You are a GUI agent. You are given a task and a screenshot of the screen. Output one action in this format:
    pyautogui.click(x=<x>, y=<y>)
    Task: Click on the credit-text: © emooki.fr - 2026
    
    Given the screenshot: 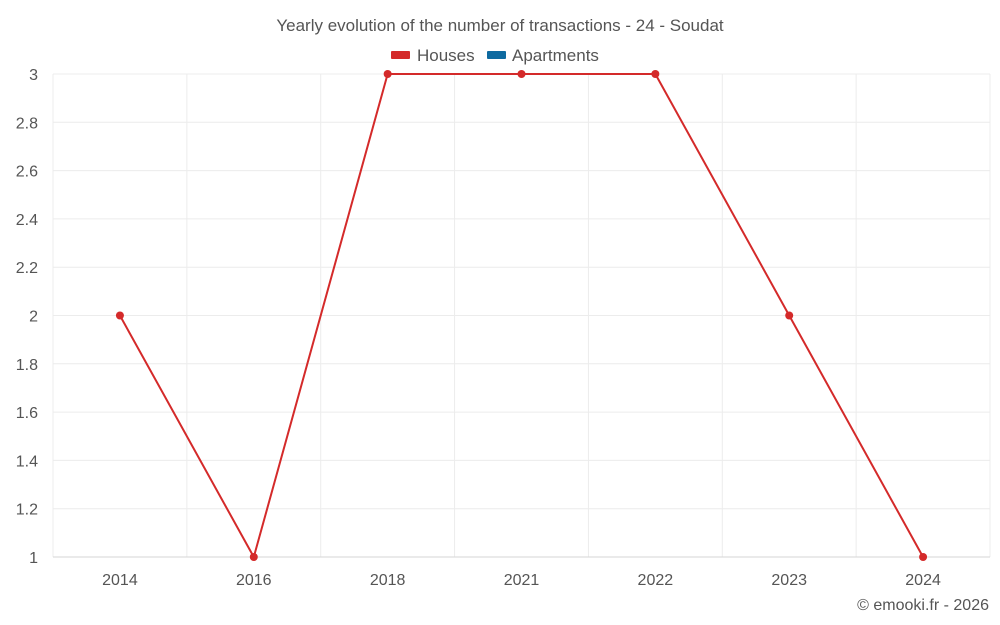 What is the action you would take?
    pyautogui.click(x=923, y=605)
    